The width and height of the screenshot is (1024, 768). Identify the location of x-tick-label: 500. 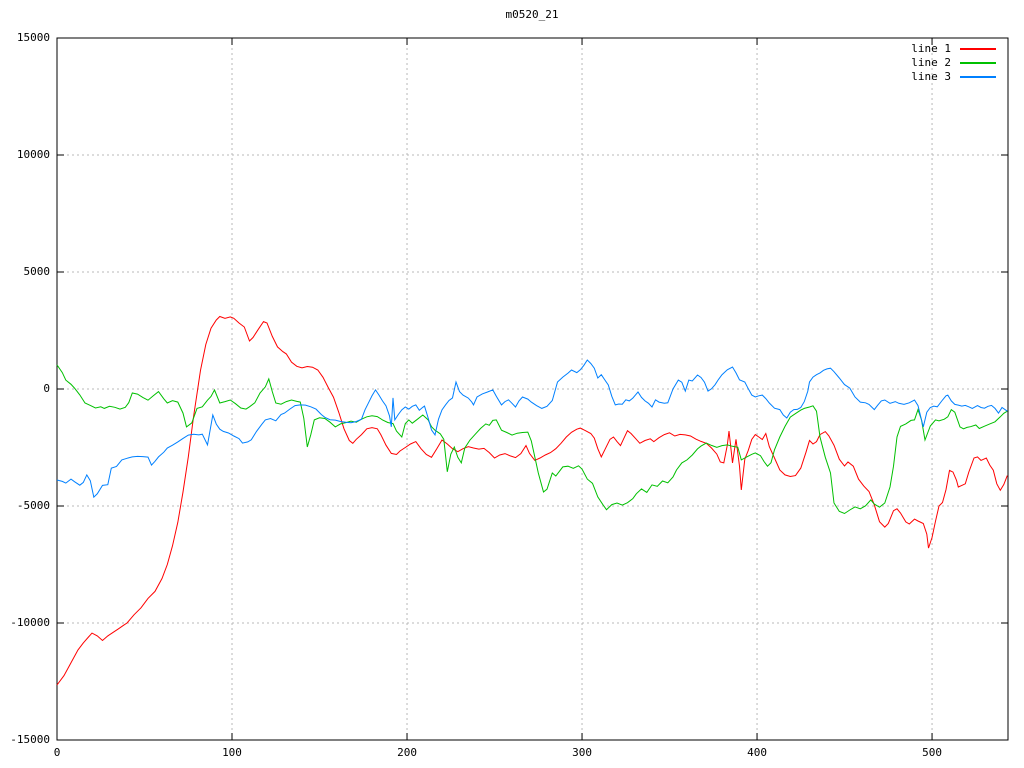
(932, 752).